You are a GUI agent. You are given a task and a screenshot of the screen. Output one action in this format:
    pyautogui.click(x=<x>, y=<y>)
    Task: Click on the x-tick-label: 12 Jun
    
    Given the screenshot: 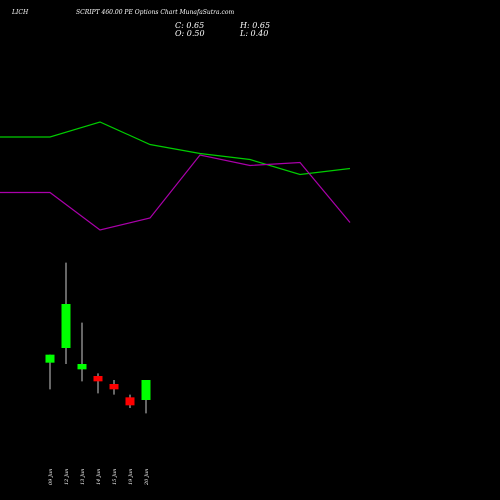 What is the action you would take?
    pyautogui.click(x=67, y=477)
    